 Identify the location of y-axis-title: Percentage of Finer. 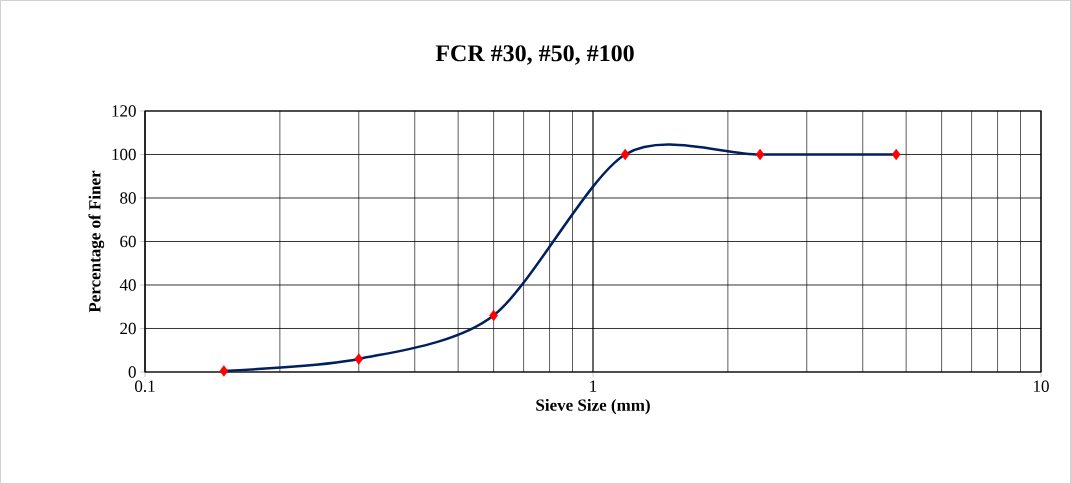
(96, 241).